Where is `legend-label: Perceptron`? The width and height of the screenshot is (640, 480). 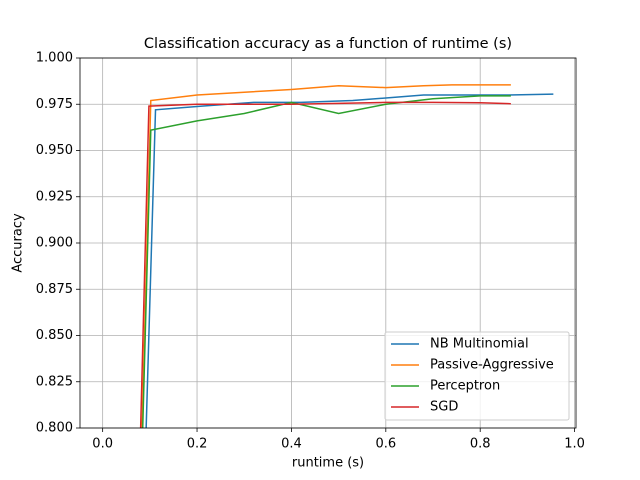
legend-label: Perceptron is located at coordinates (465, 386).